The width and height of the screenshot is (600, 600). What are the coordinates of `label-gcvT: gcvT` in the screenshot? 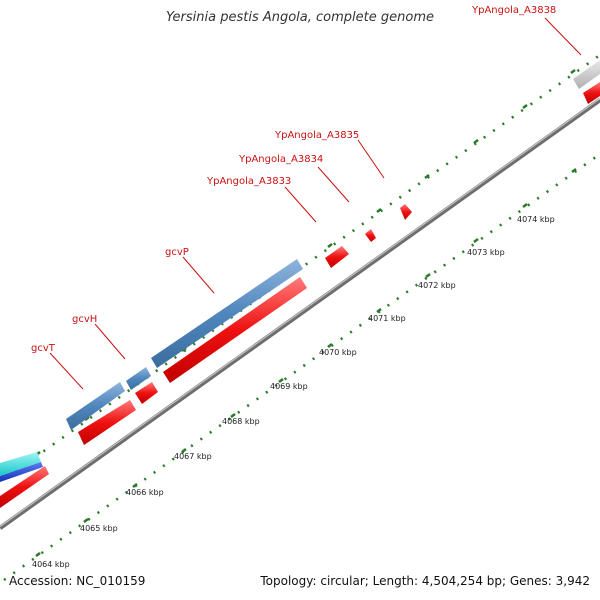 It's located at (43, 348).